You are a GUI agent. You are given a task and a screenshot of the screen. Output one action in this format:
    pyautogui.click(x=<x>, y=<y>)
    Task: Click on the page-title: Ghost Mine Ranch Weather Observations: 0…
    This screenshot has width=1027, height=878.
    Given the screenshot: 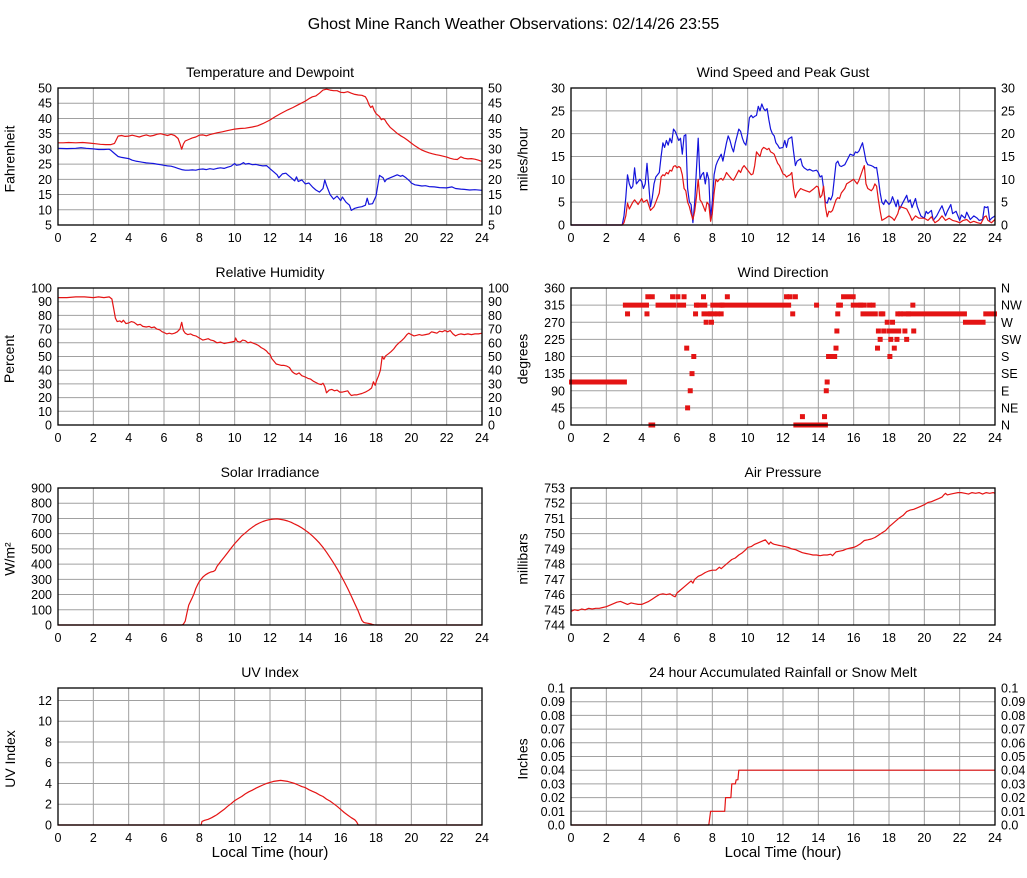 What is the action you would take?
    pyautogui.click(x=513, y=24)
    